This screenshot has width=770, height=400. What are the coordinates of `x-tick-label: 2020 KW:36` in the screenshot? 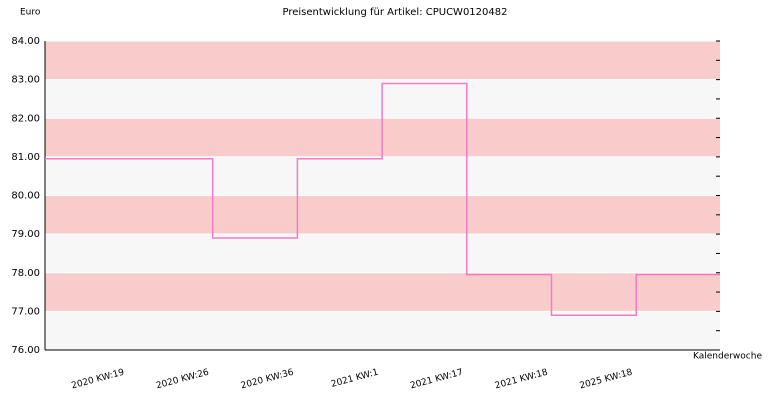 It's located at (267, 380).